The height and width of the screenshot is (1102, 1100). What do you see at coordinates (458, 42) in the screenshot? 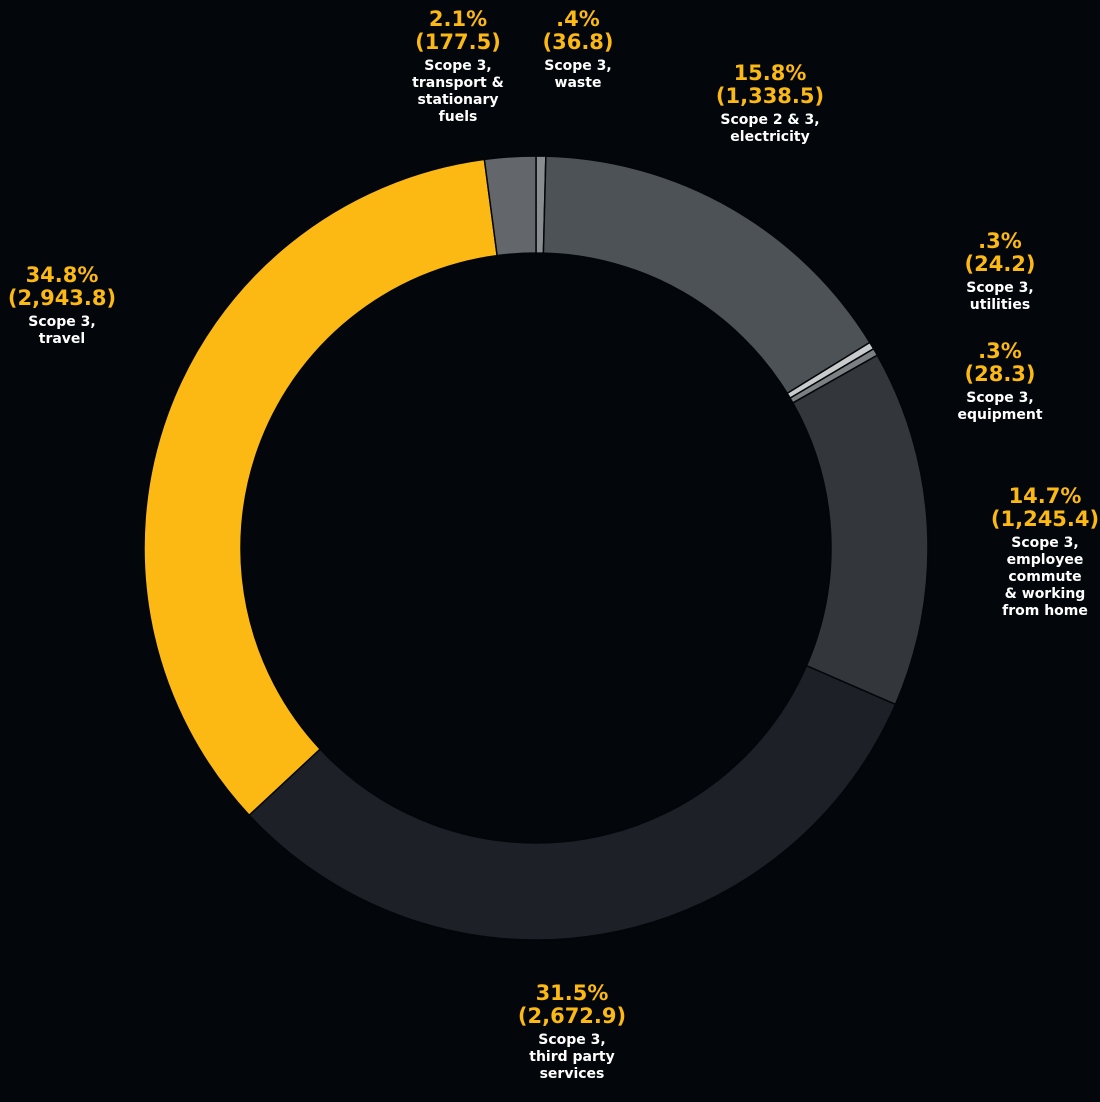
I see `amount-label: (177.5)` at bounding box center [458, 42].